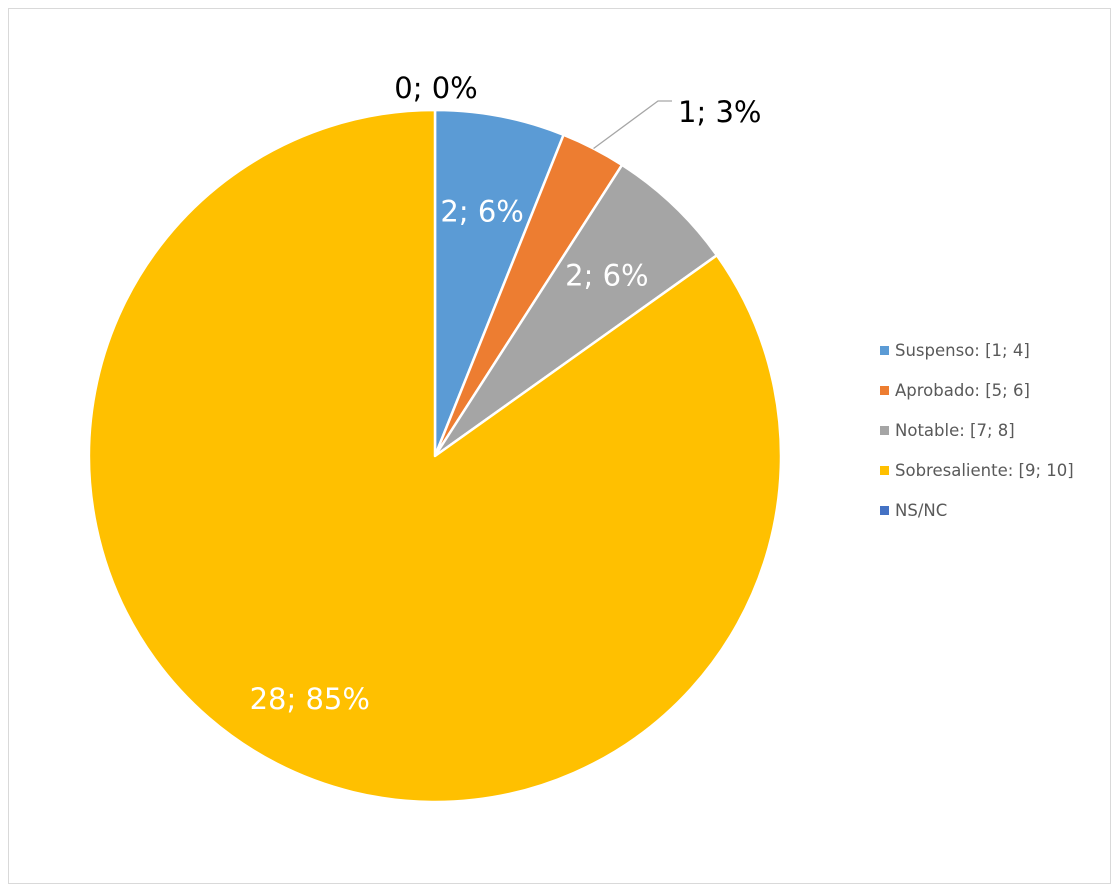  Describe the element at coordinates (962, 390) in the screenshot. I see `legend-label-aprobado: Aprobado: [5; 6]` at that location.